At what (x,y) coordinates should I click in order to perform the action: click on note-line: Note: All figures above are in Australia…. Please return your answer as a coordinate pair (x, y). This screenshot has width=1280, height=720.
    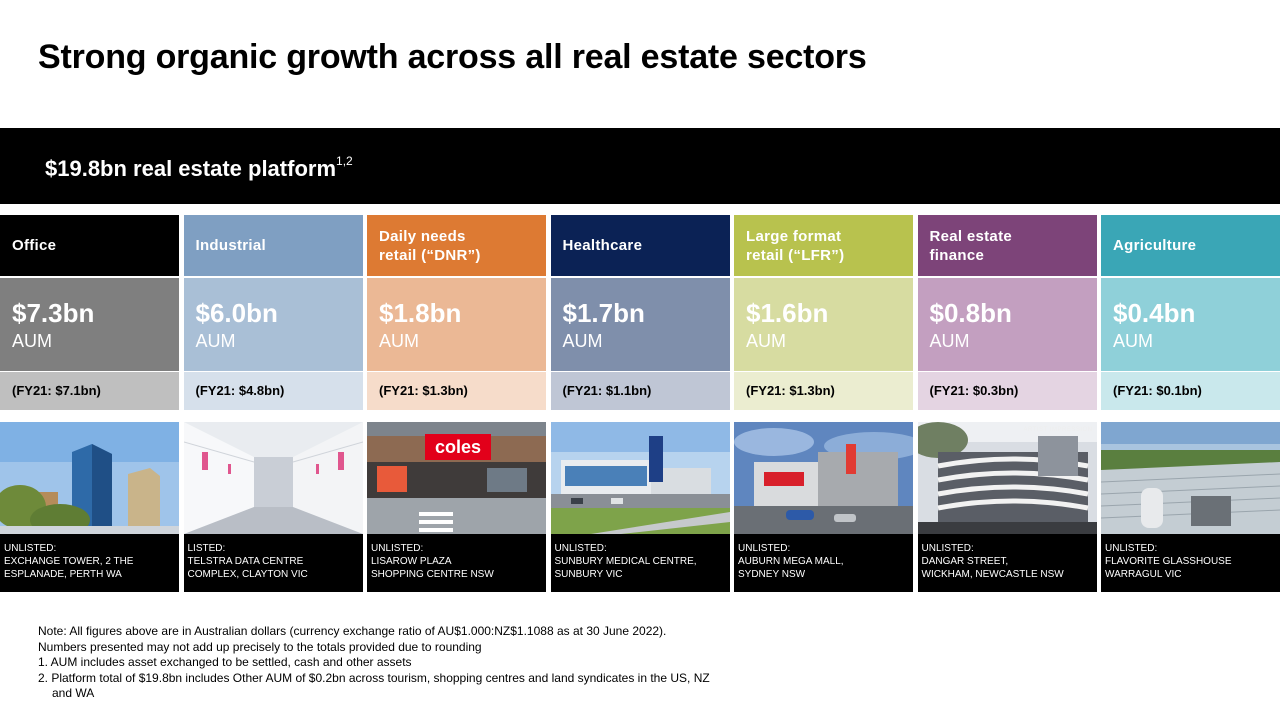
    Looking at the image, I should click on (352, 631).